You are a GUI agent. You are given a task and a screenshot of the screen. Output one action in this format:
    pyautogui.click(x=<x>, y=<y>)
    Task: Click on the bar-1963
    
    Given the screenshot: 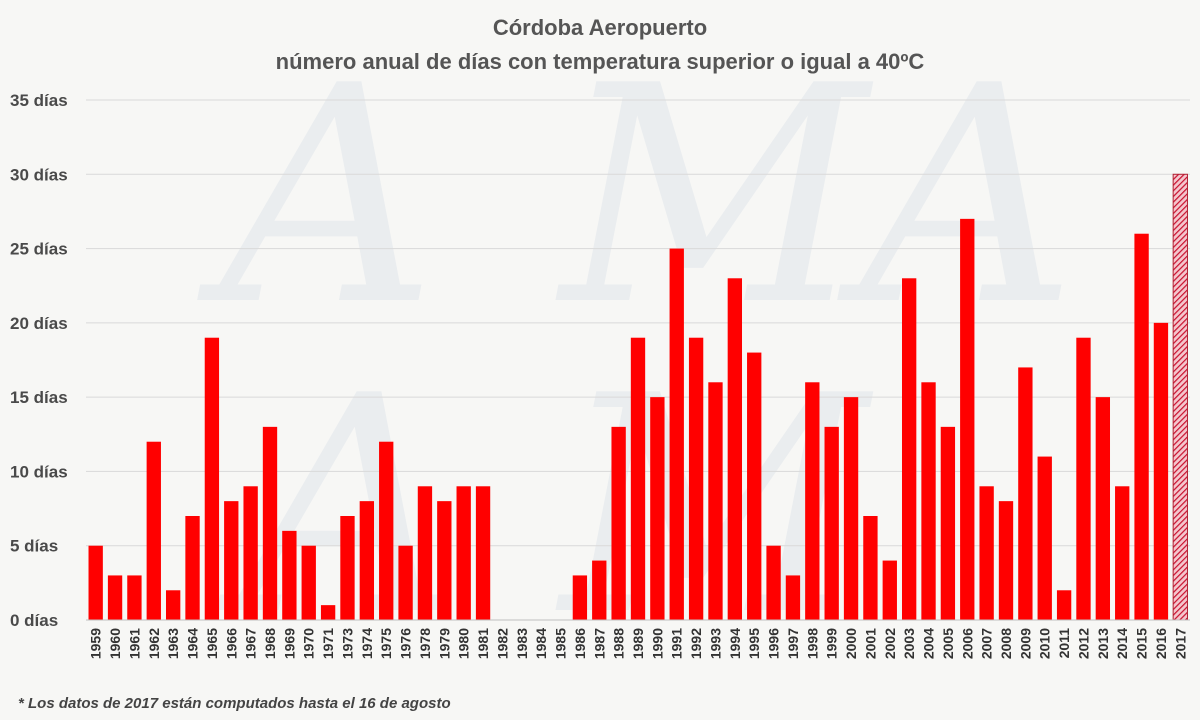 What is the action you would take?
    pyautogui.click(x=173, y=605)
    